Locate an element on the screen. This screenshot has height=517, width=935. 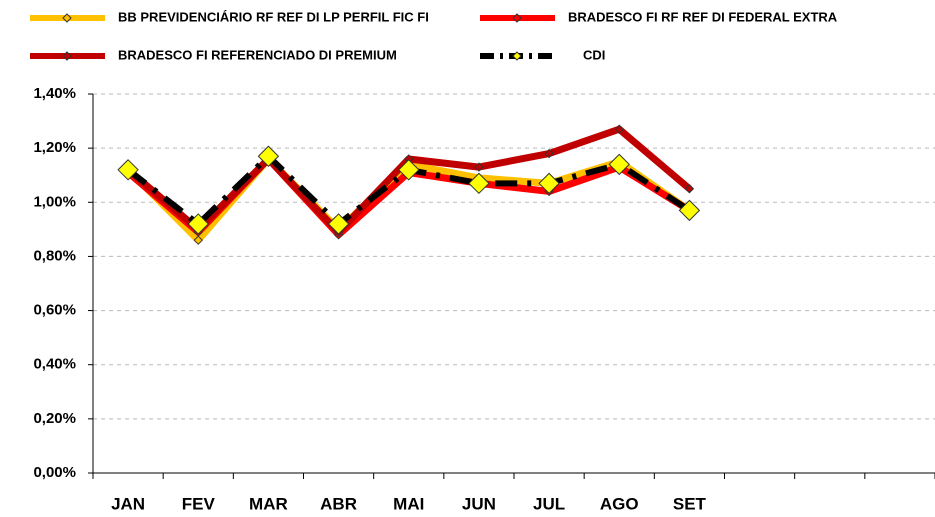
x-tick-label: JAN is located at coordinates (128, 503).